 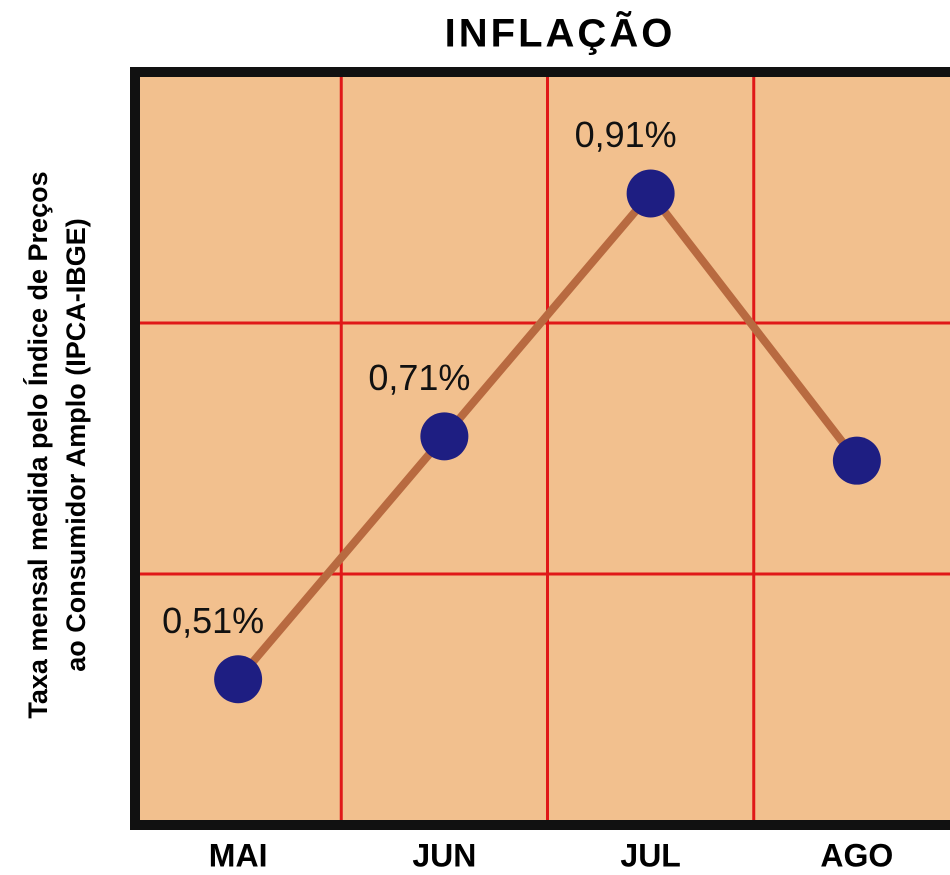 I want to click on x-tick-label: JUL, so click(x=650, y=855).